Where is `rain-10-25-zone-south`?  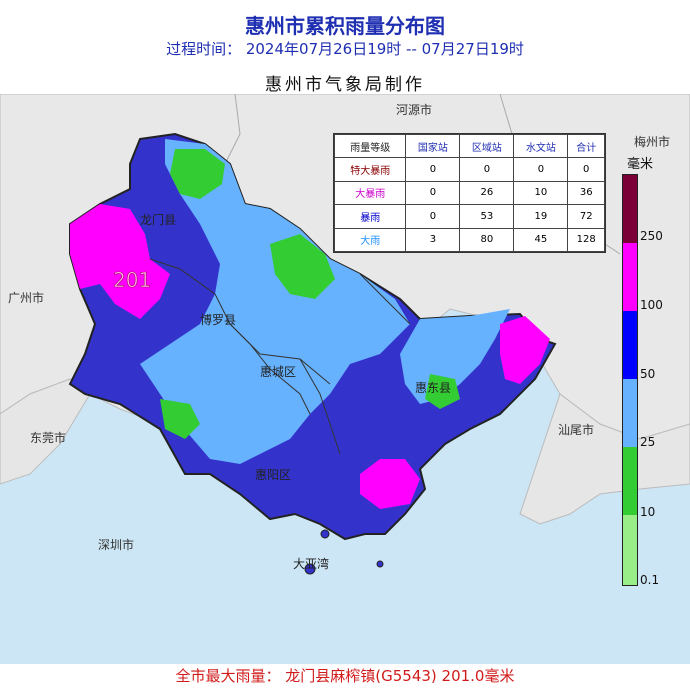
rain-10-25-zone-south is located at coordinates (180, 419).